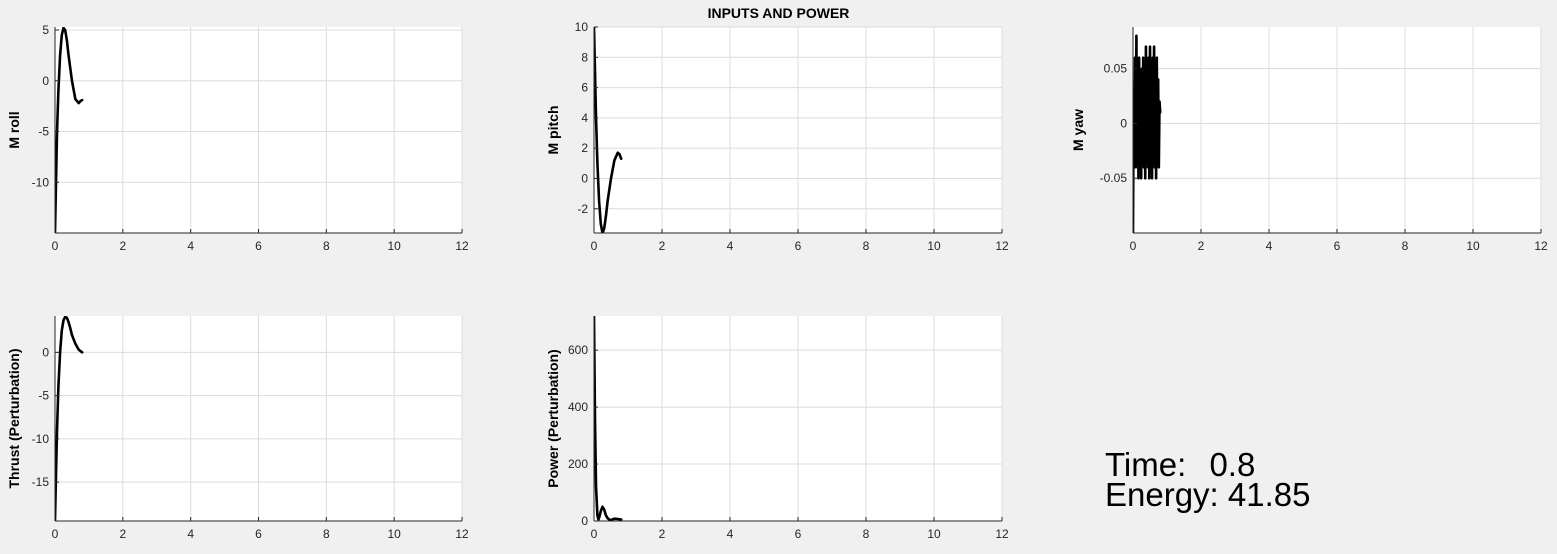 The image size is (1557, 554). I want to click on energy-readout: Energy: 41.85, so click(1208, 494).